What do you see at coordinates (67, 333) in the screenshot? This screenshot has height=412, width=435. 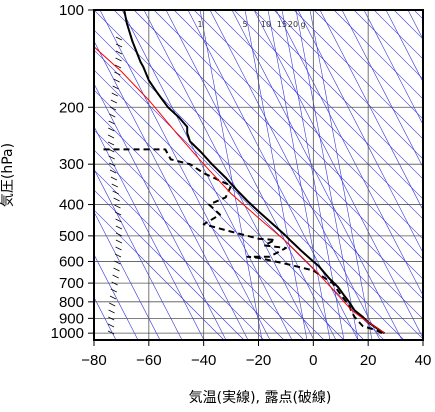 I see `y-tick-label: 1000` at bounding box center [67, 333].